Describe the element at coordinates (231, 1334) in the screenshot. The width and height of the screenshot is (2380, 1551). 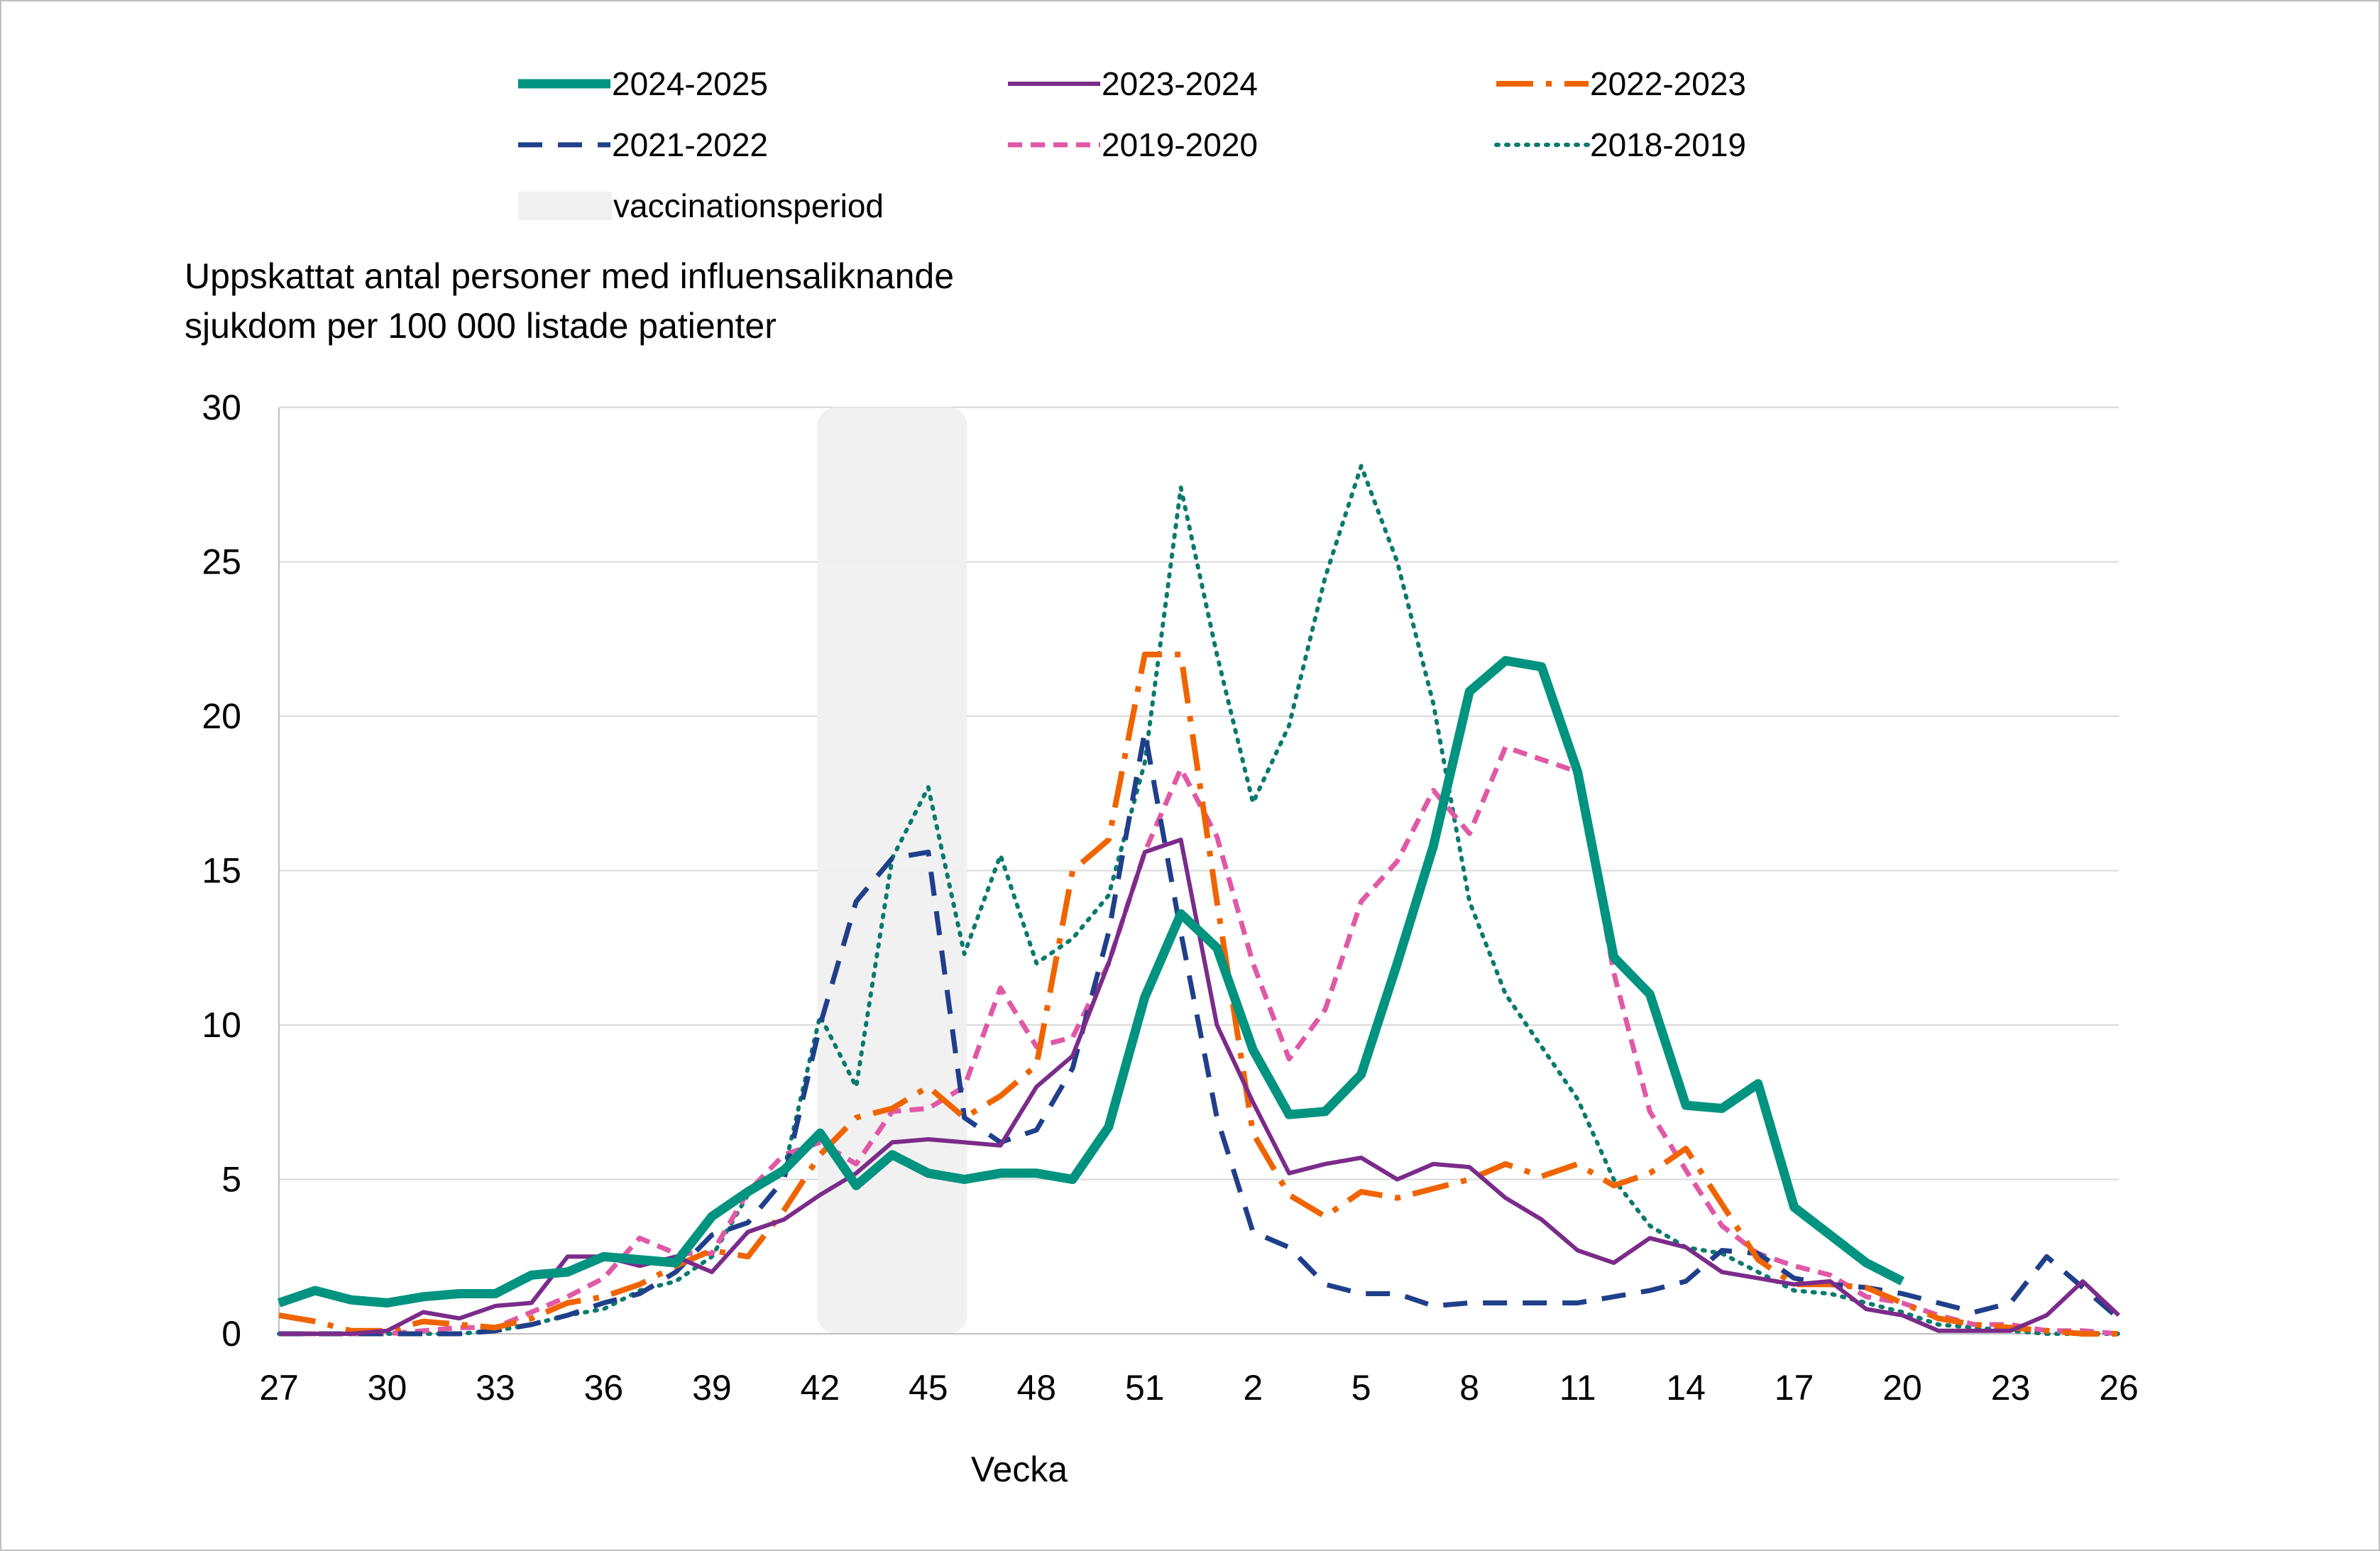
I see `y-tick-label: 0` at that location.